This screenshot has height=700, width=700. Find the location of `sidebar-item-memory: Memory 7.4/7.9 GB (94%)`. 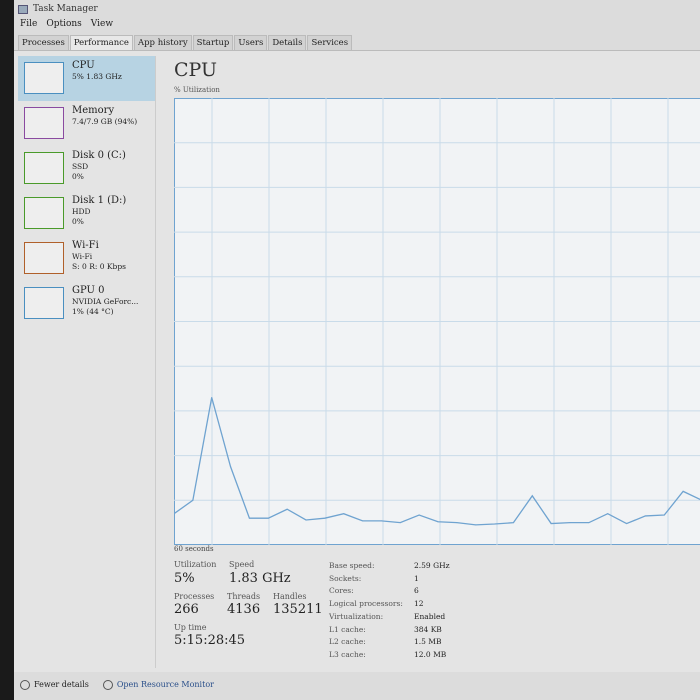

sidebar-item-memory: Memory 7.4/7.9 GB (94%) is located at coordinates (86, 123).